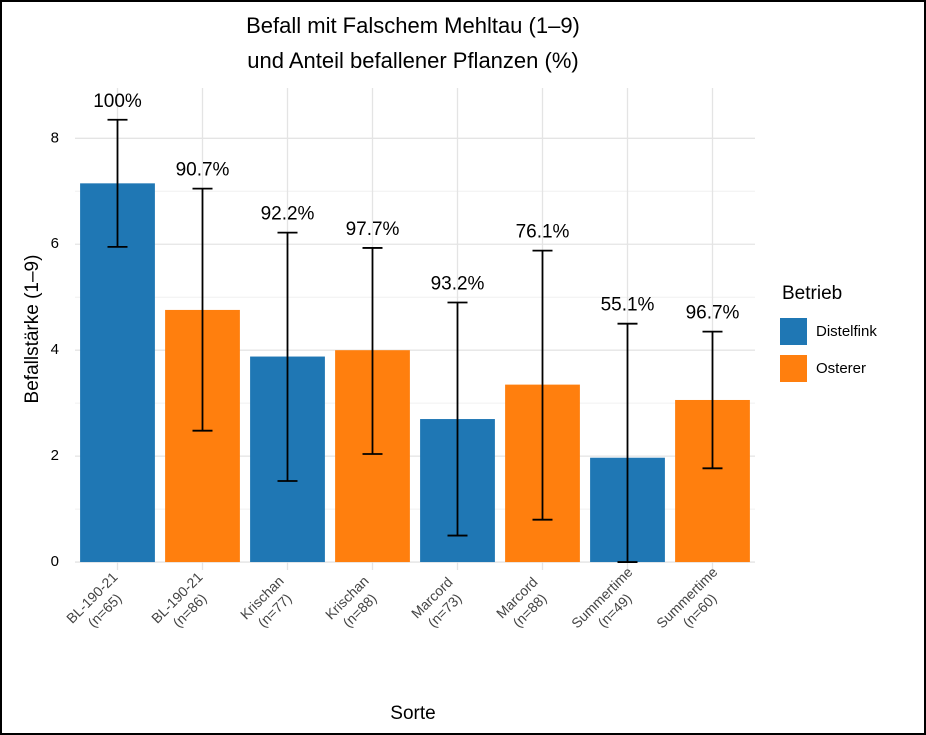 The image size is (926, 735). What do you see at coordinates (117, 101) in the screenshot?
I see `value-label: 100%` at bounding box center [117, 101].